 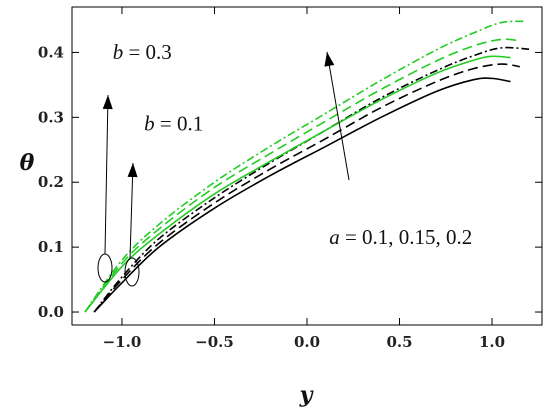 I want to click on annotation-3: a = 0.1, 0.15, 0.2, so click(x=400, y=237).